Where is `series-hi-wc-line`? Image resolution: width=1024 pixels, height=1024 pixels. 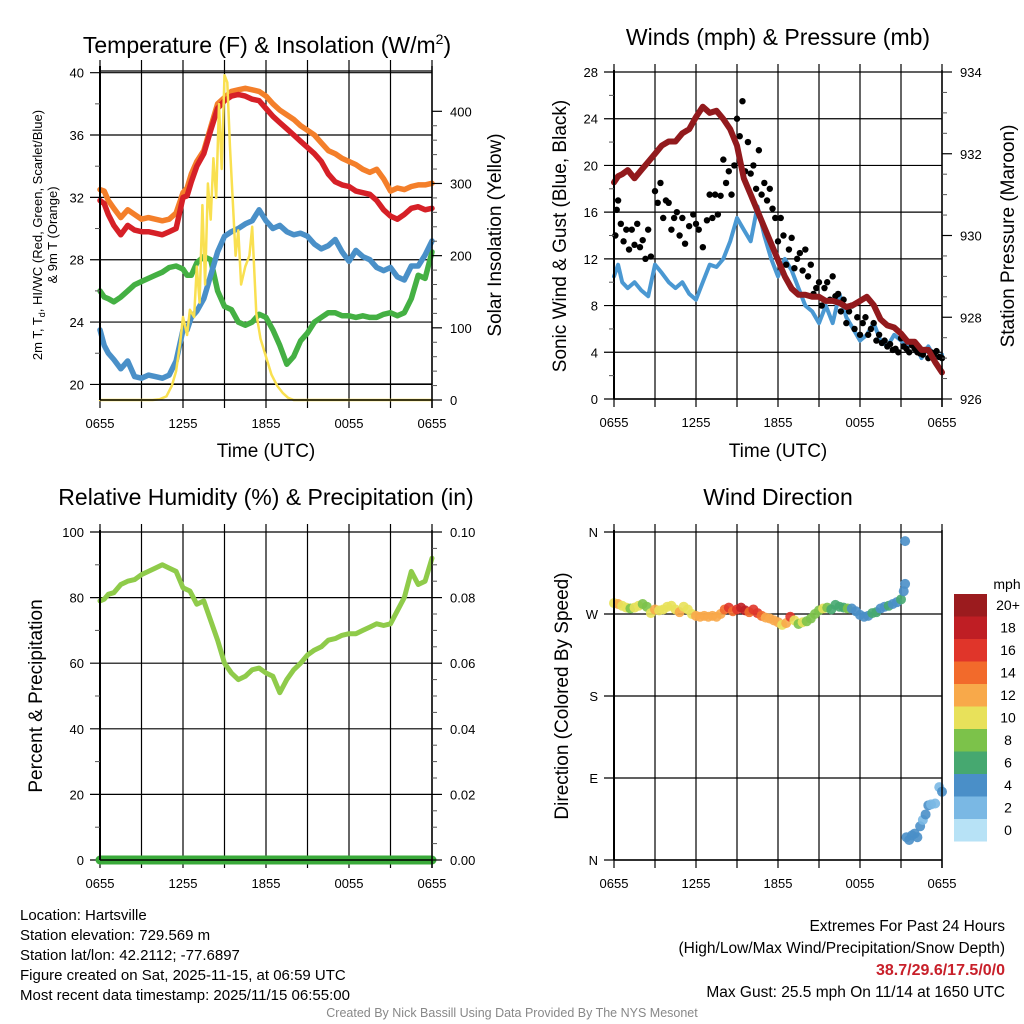 series-hi-wc-line is located at coordinates (266, 308).